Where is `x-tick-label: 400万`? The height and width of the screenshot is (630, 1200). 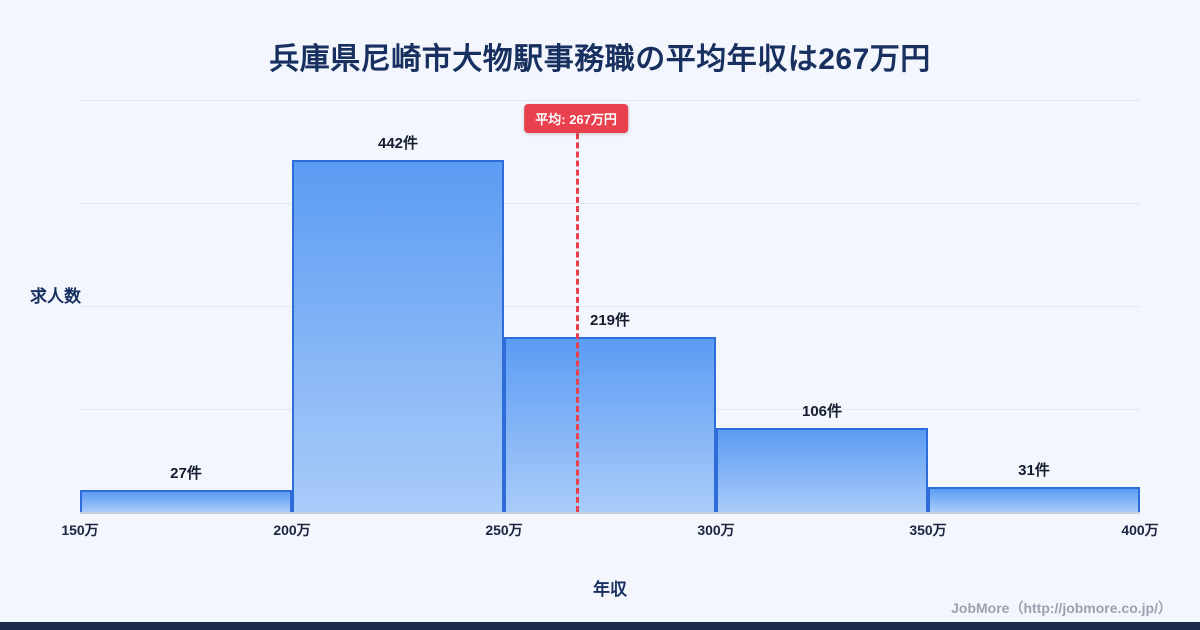 x-tick-label: 400万 is located at coordinates (1140, 530).